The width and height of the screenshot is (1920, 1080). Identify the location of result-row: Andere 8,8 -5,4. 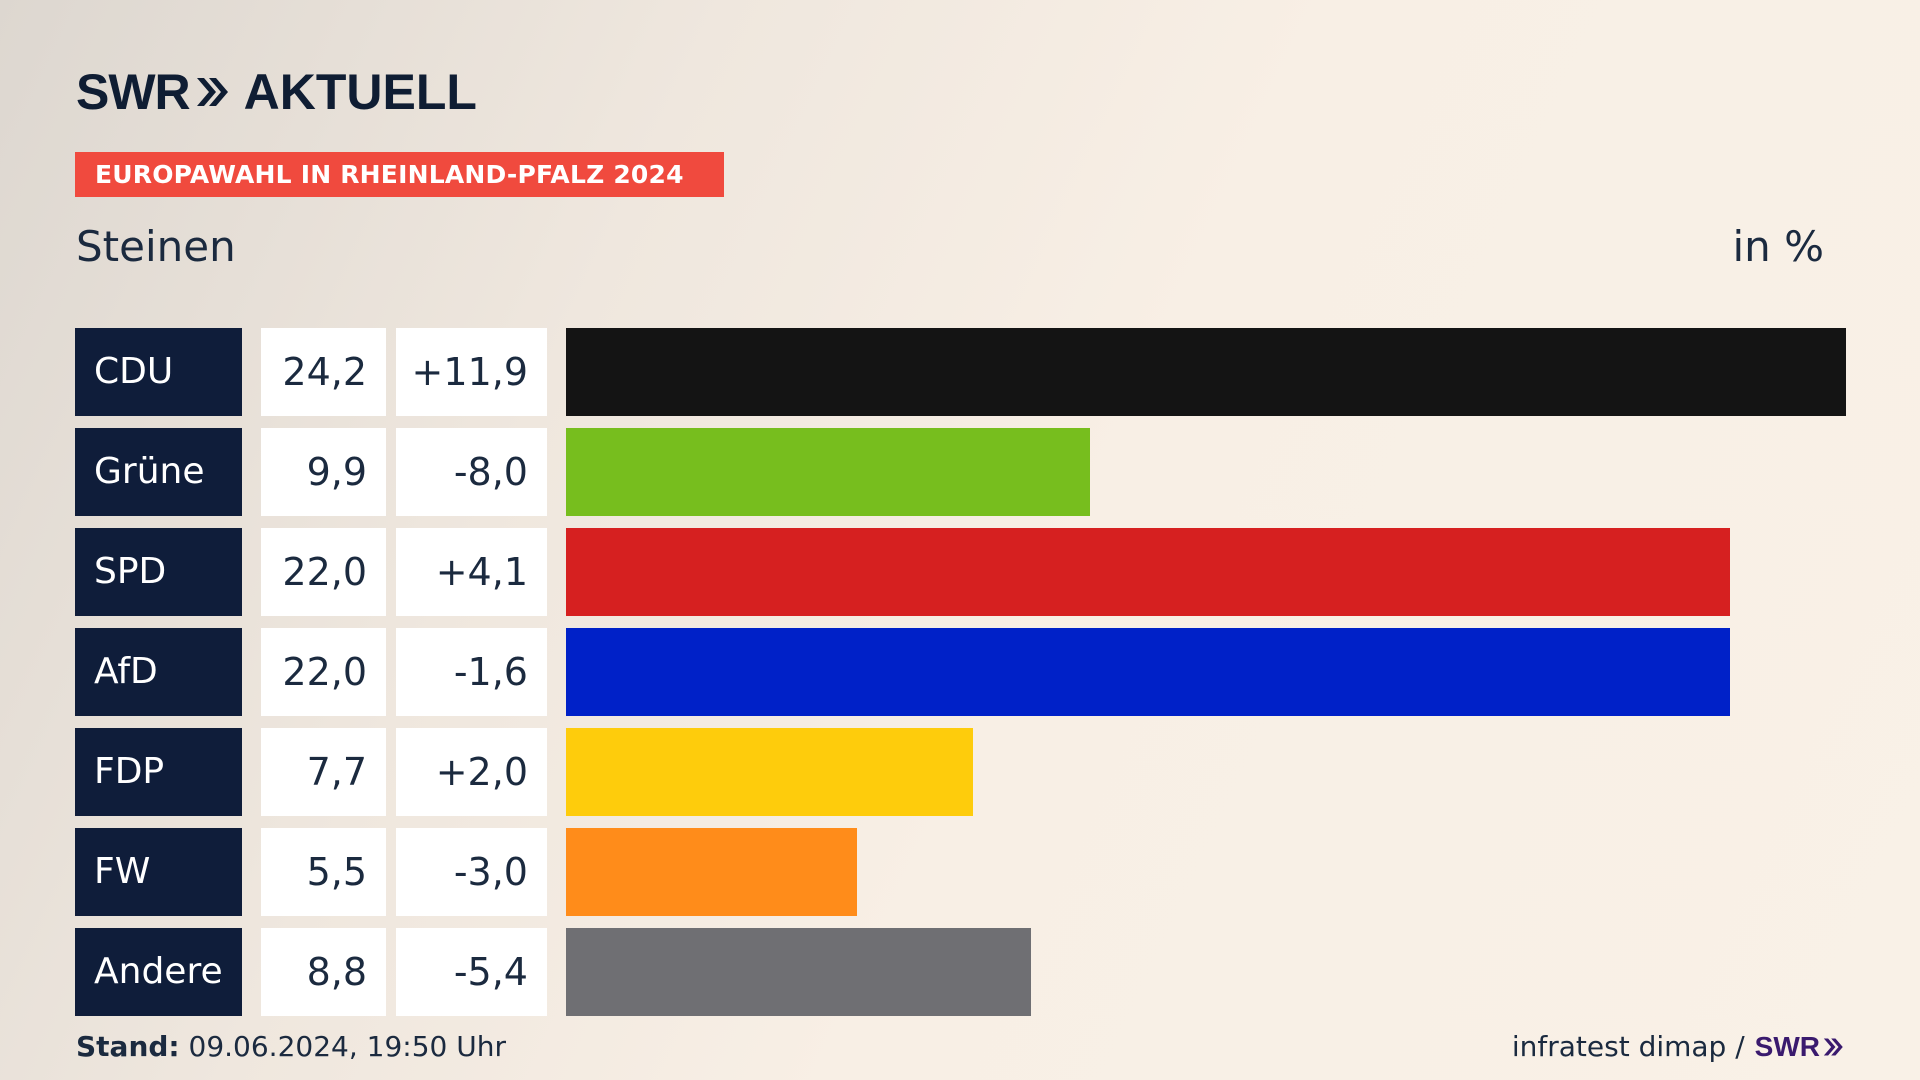
(960, 972).